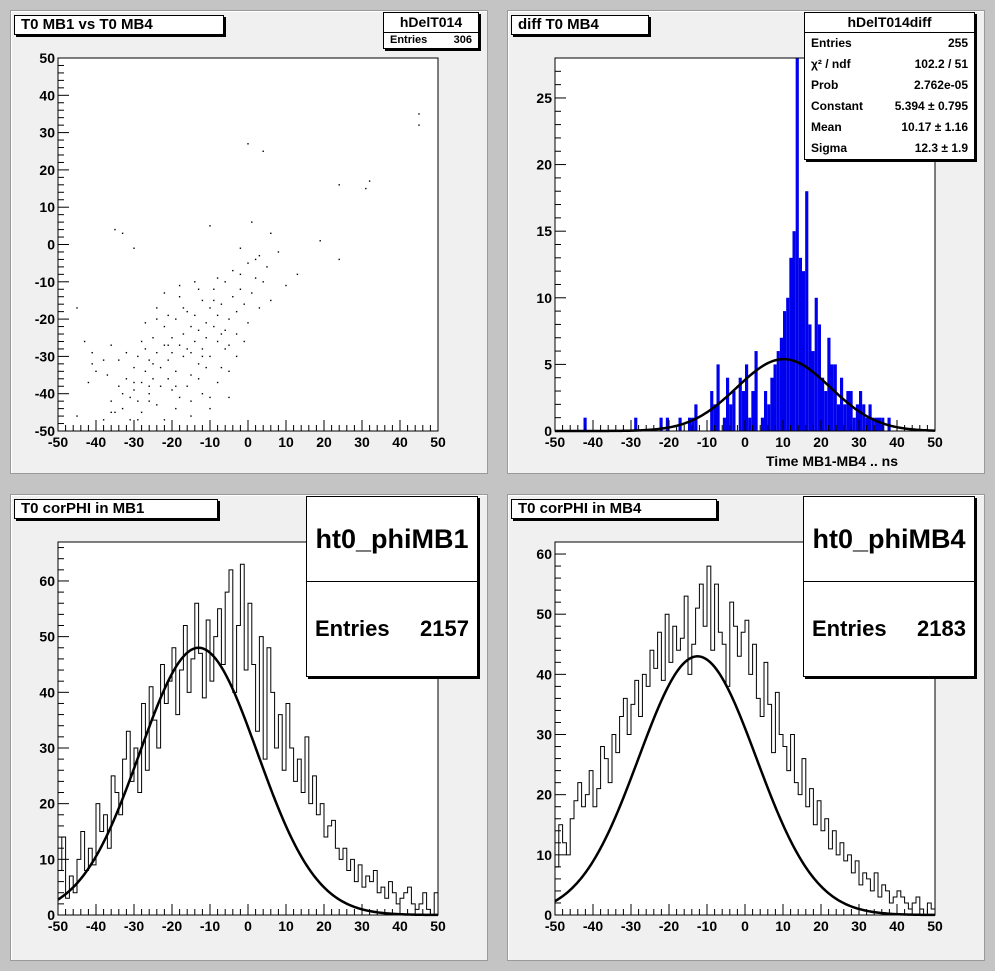 The height and width of the screenshot is (971, 995). What do you see at coordinates (957, 43) in the screenshot?
I see `stats-value: 255` at bounding box center [957, 43].